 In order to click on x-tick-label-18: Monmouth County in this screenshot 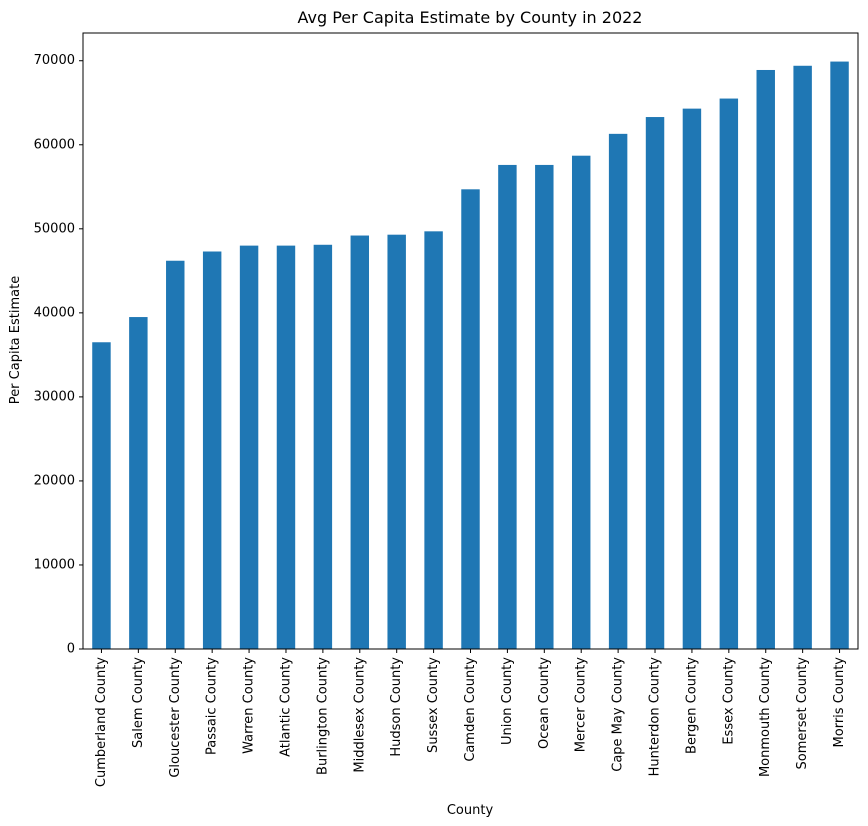, I will do `click(765, 717)`.